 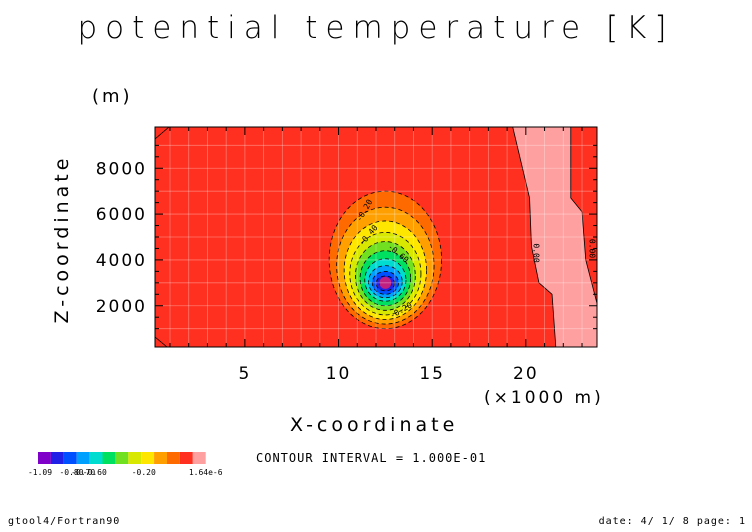 I want to click on y-tick-label: 6000, so click(x=121, y=215).